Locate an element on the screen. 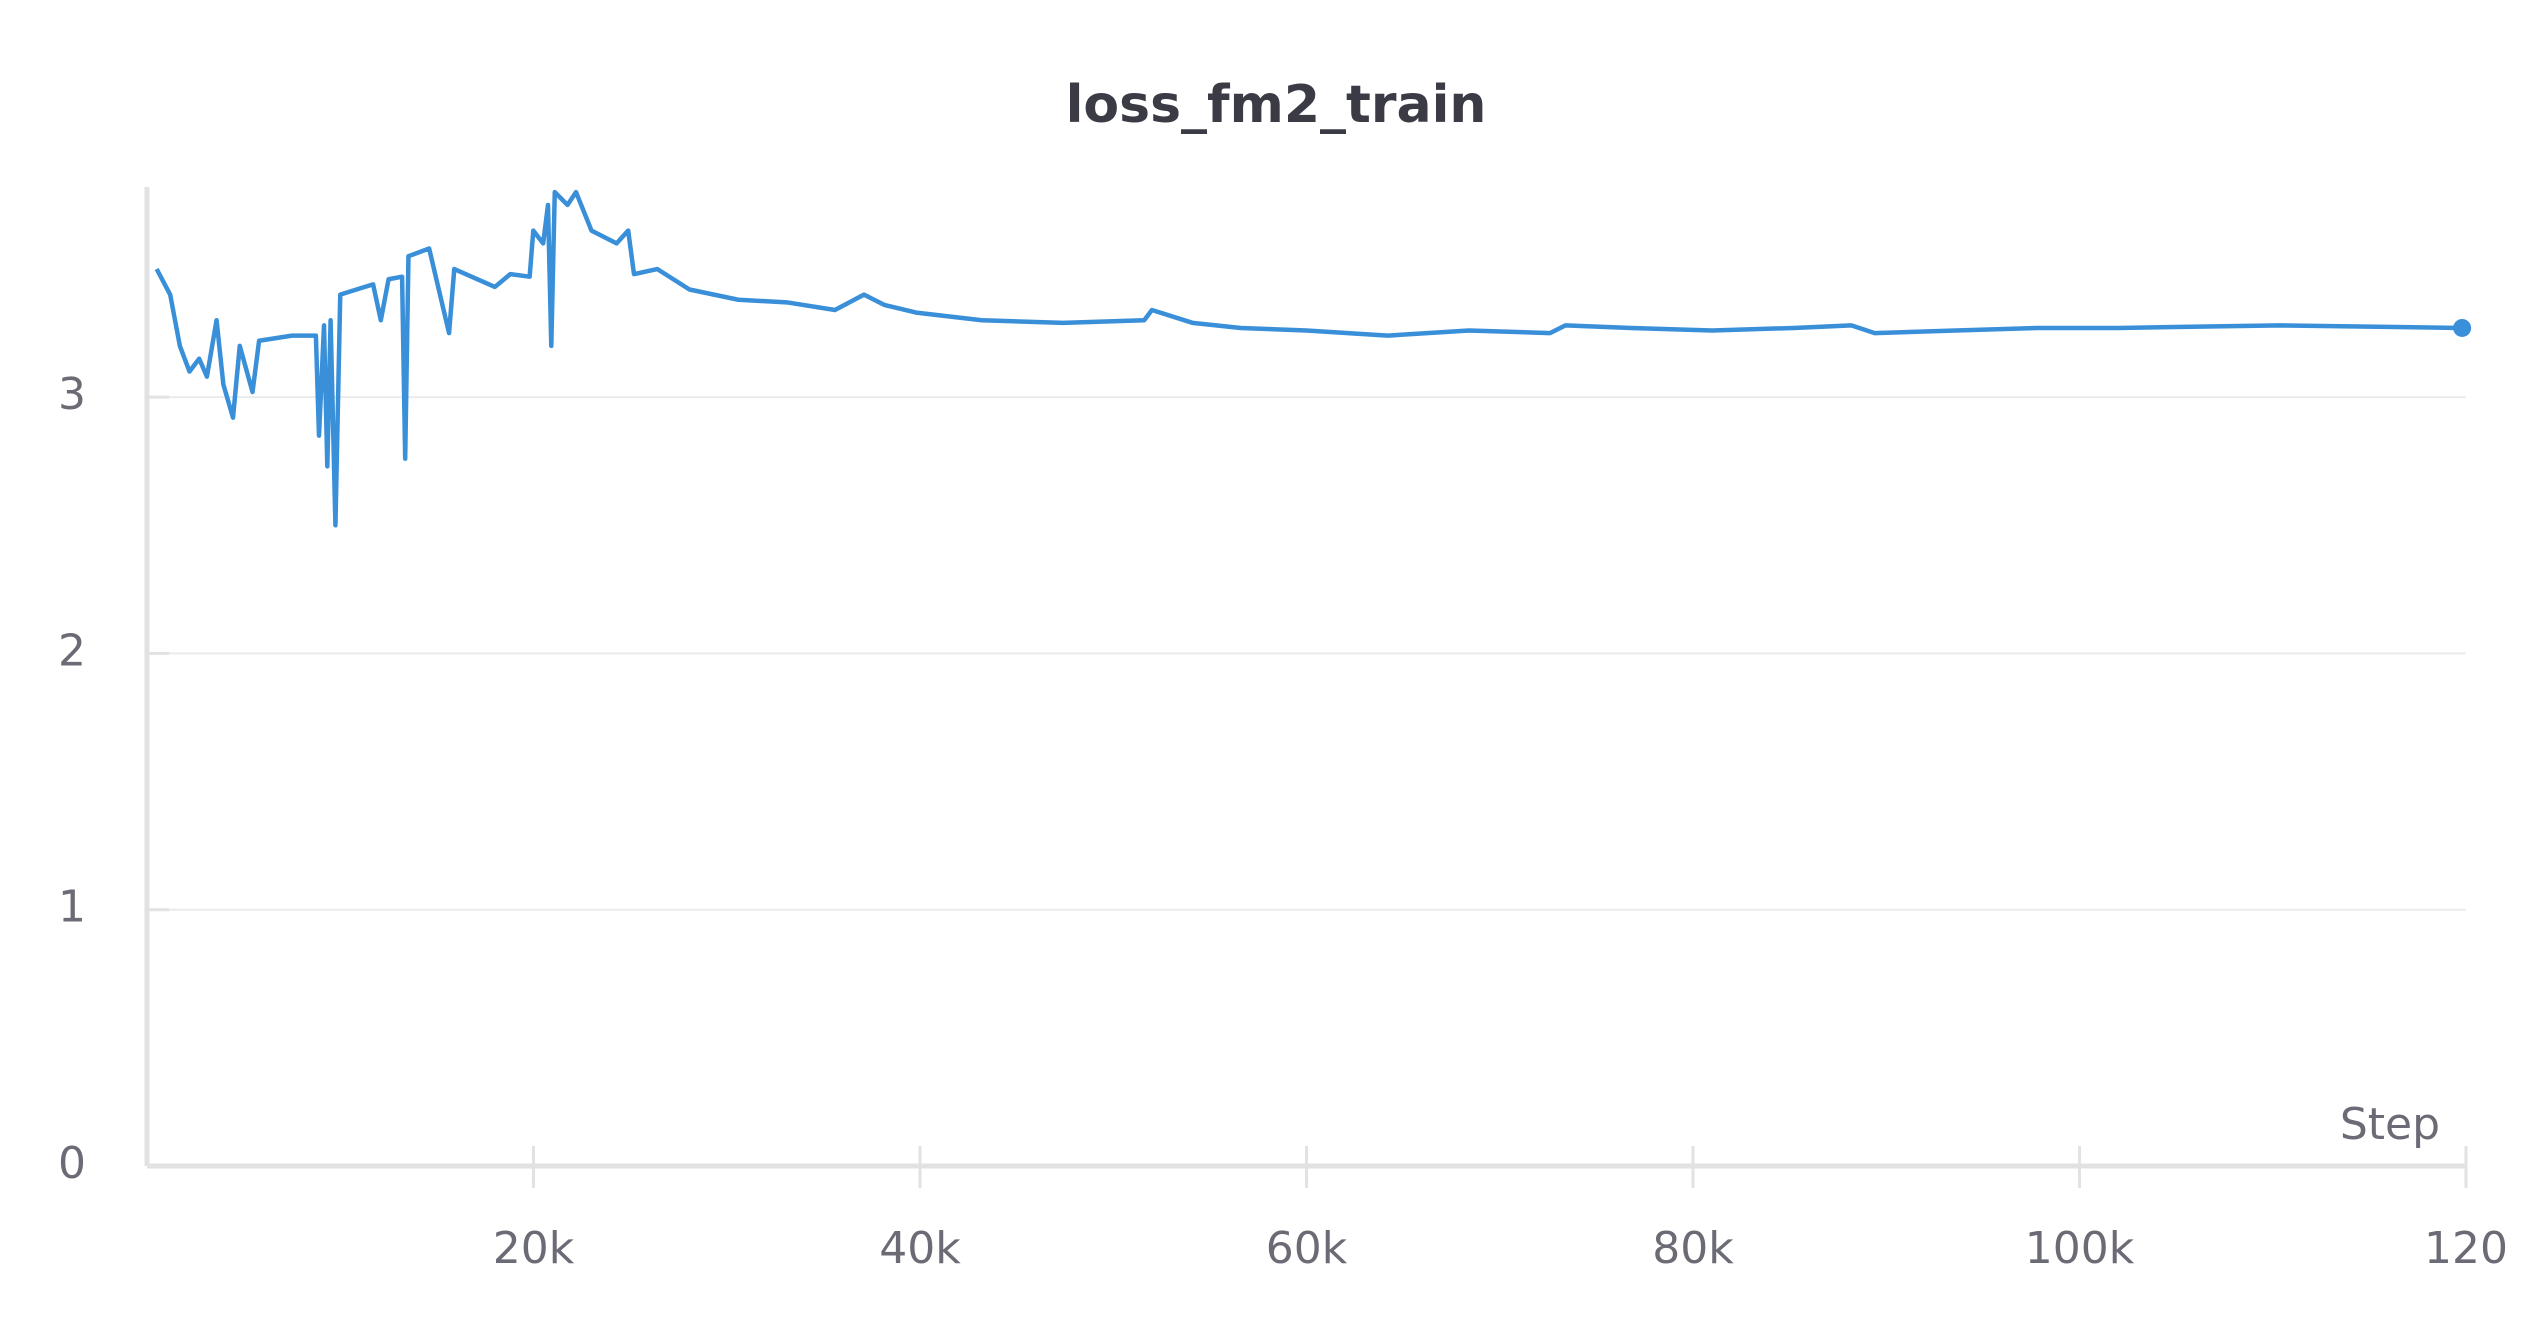  end-point is located at coordinates (2462, 327).